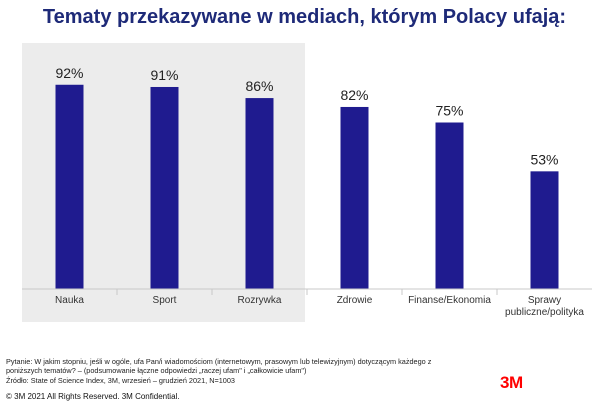  What do you see at coordinates (69, 186) in the screenshot?
I see `bar-nauka` at bounding box center [69, 186].